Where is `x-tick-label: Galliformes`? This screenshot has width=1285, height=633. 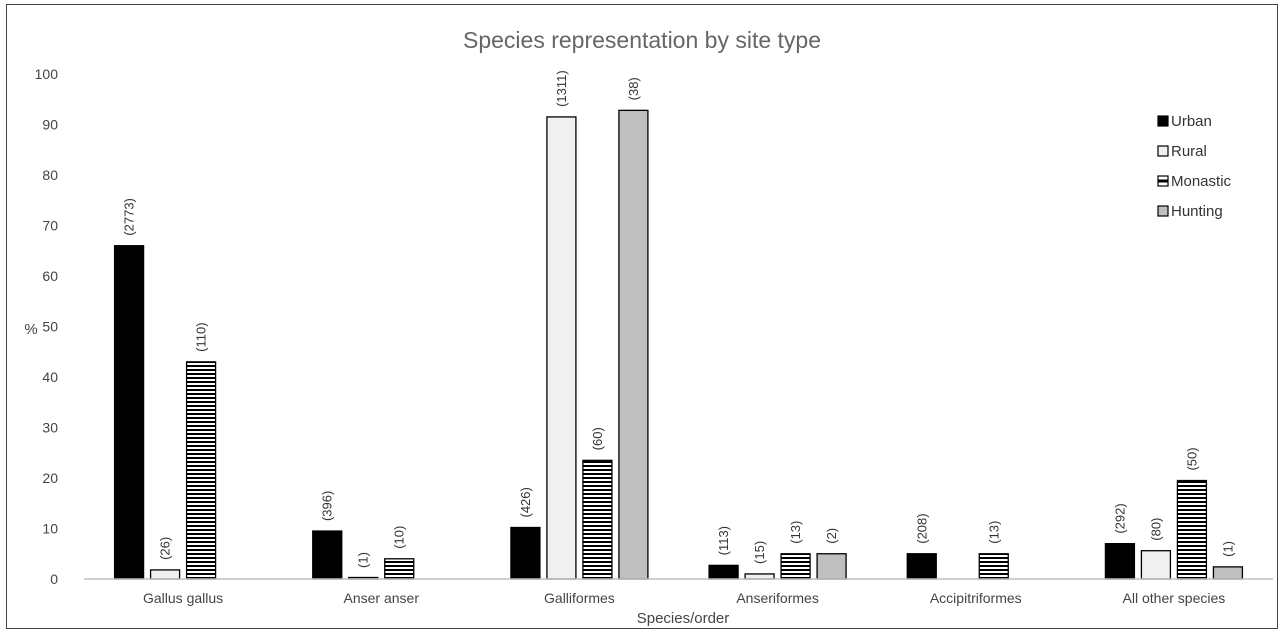
x-tick-label: Galliformes is located at coordinates (579, 598).